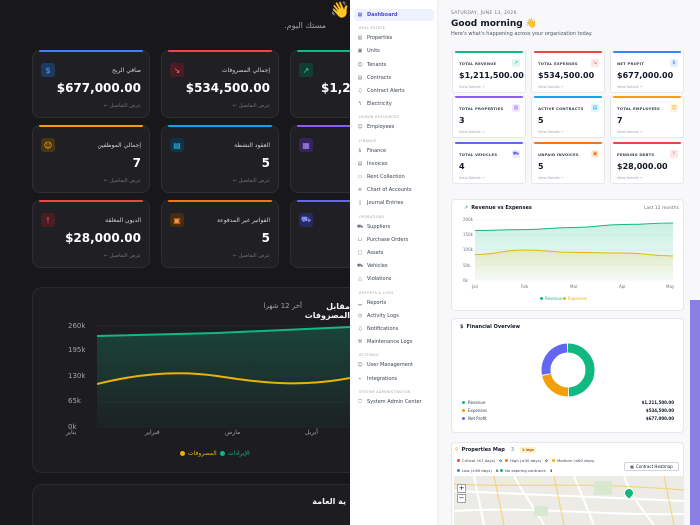  I want to click on map-legend-item: Critical (≤7 days) 0, so click(479, 460).